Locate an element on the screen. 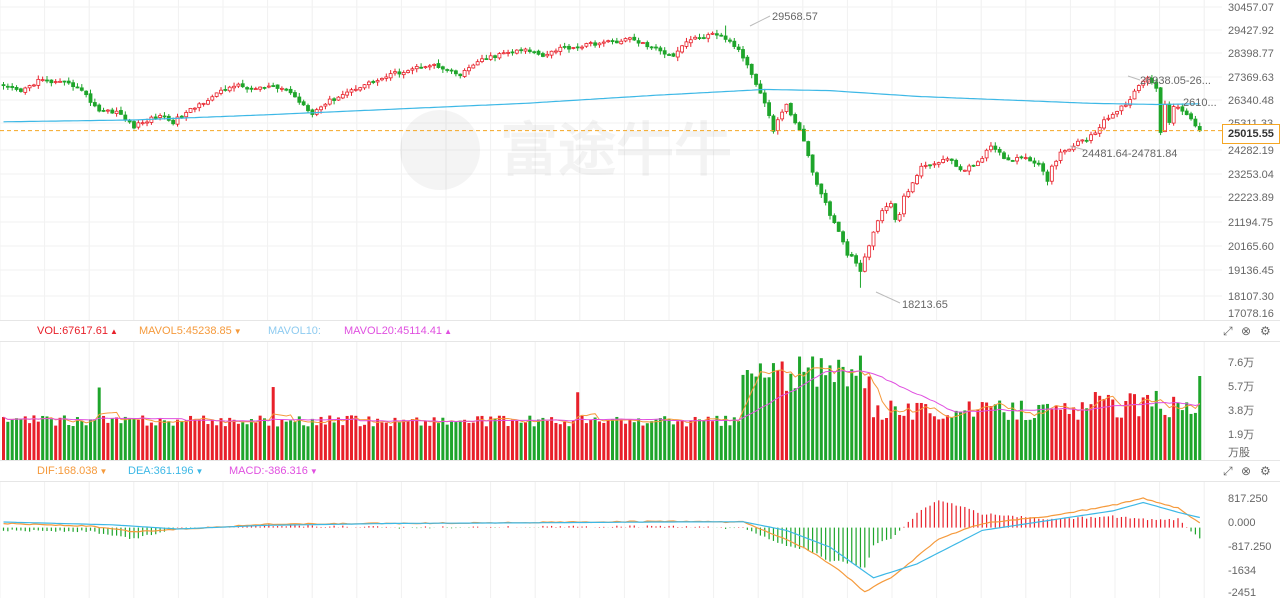  macd-panel is located at coordinates (601, 545).